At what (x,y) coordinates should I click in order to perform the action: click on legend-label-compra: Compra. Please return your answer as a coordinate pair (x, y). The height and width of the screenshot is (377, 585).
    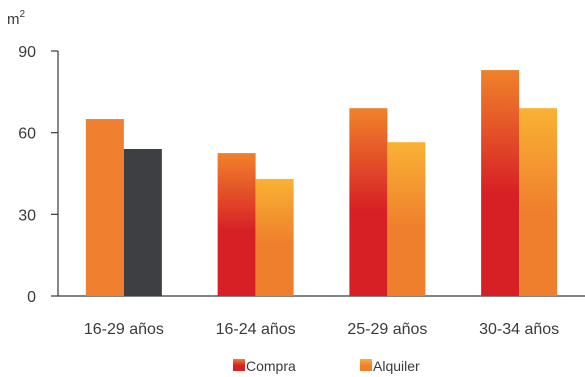
    Looking at the image, I should click on (271, 366).